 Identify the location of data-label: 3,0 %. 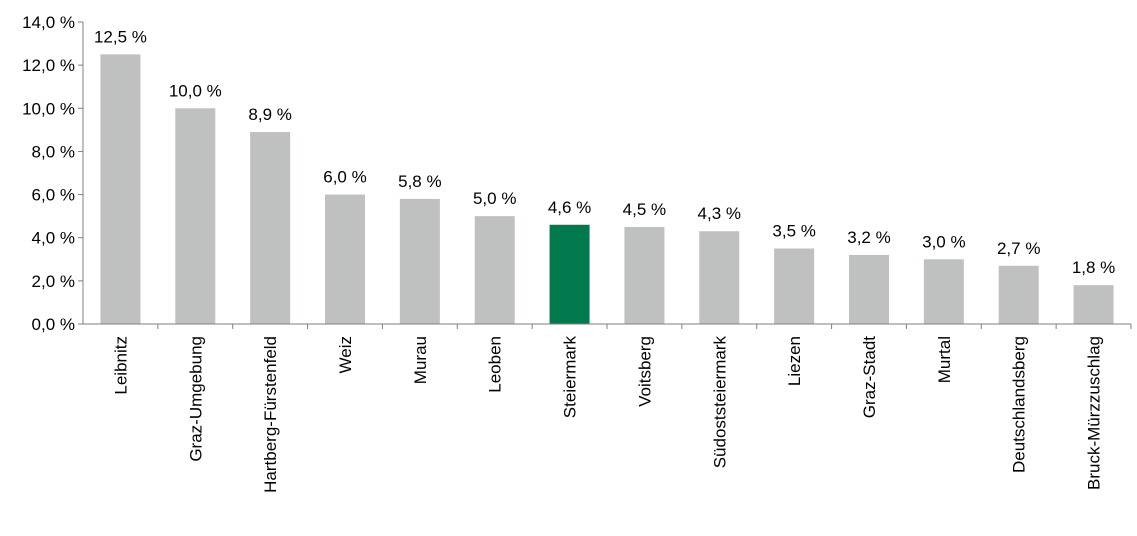
(943, 241).